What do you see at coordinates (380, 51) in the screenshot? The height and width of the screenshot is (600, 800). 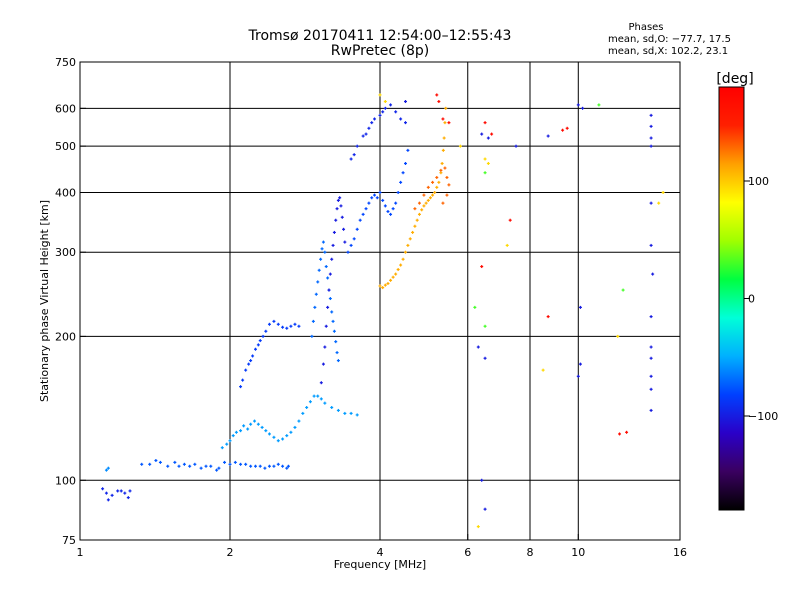 I see `chart-subtitle: RwPretec (8p)` at bounding box center [380, 51].